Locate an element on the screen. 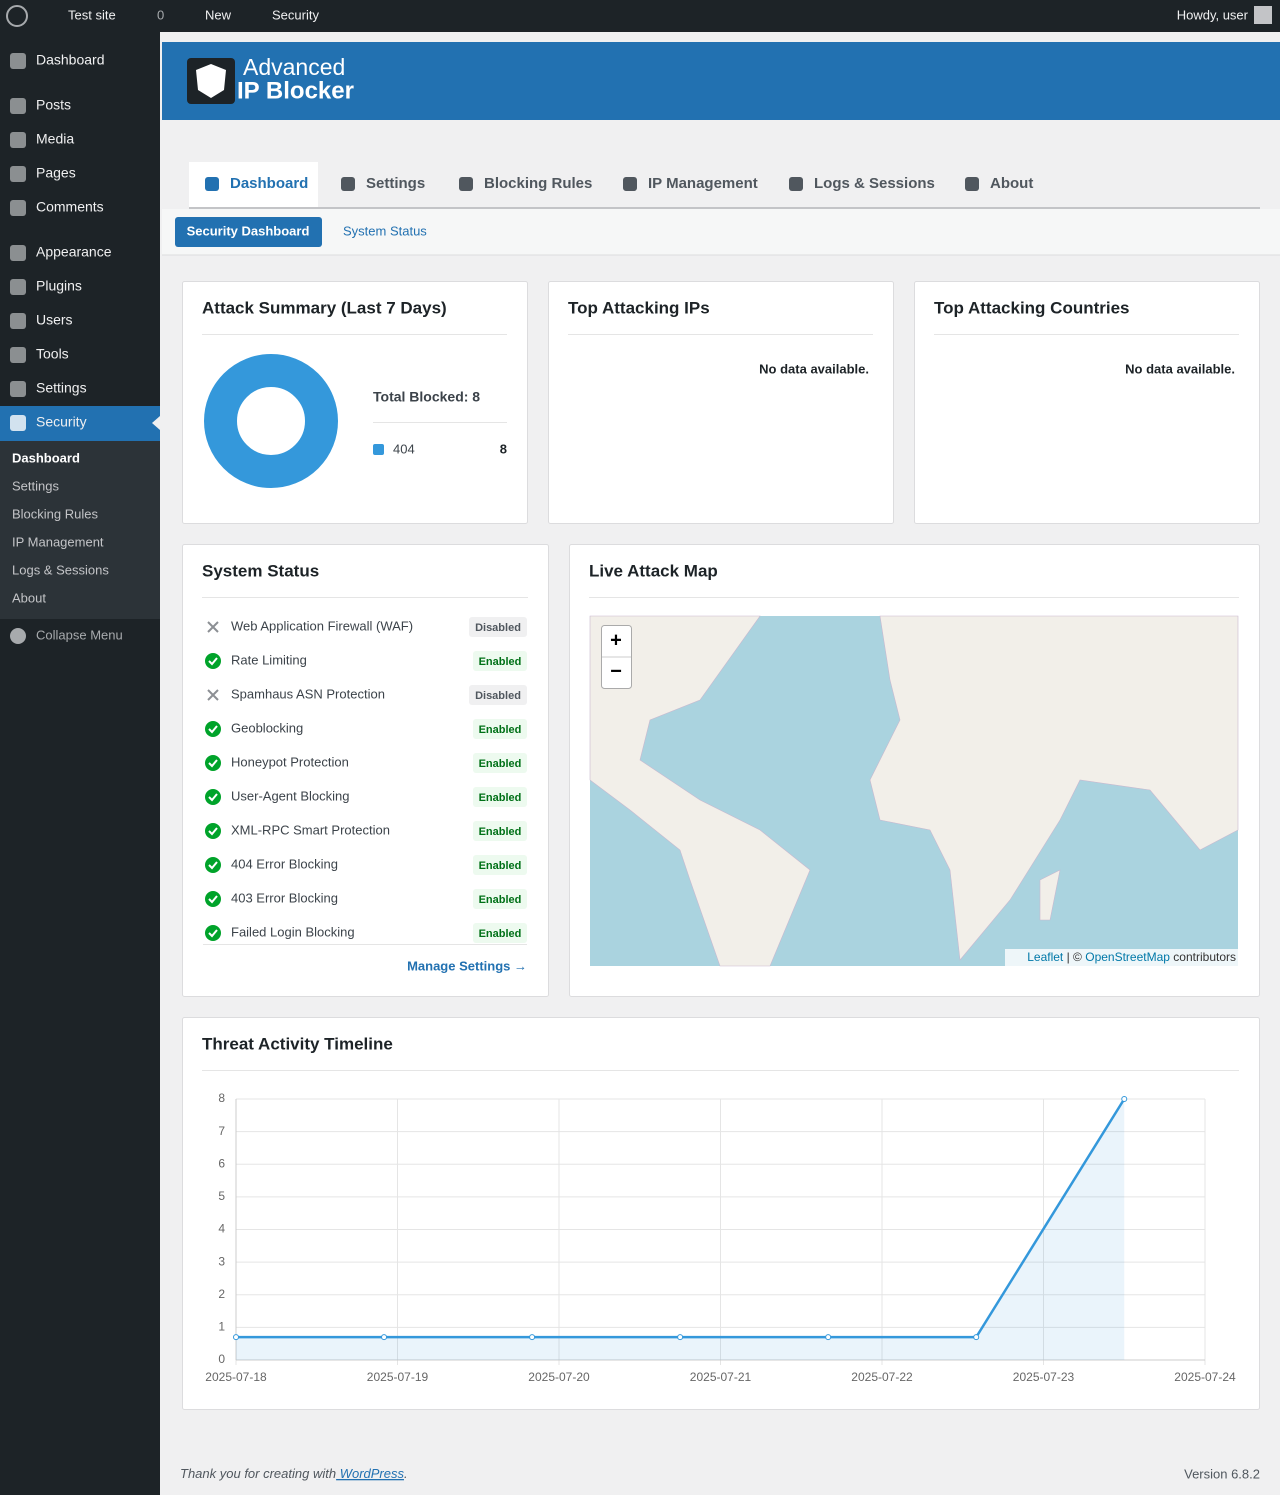 This screenshot has height=1495, width=1280. subtab: Security Dashboard is located at coordinates (248, 230).